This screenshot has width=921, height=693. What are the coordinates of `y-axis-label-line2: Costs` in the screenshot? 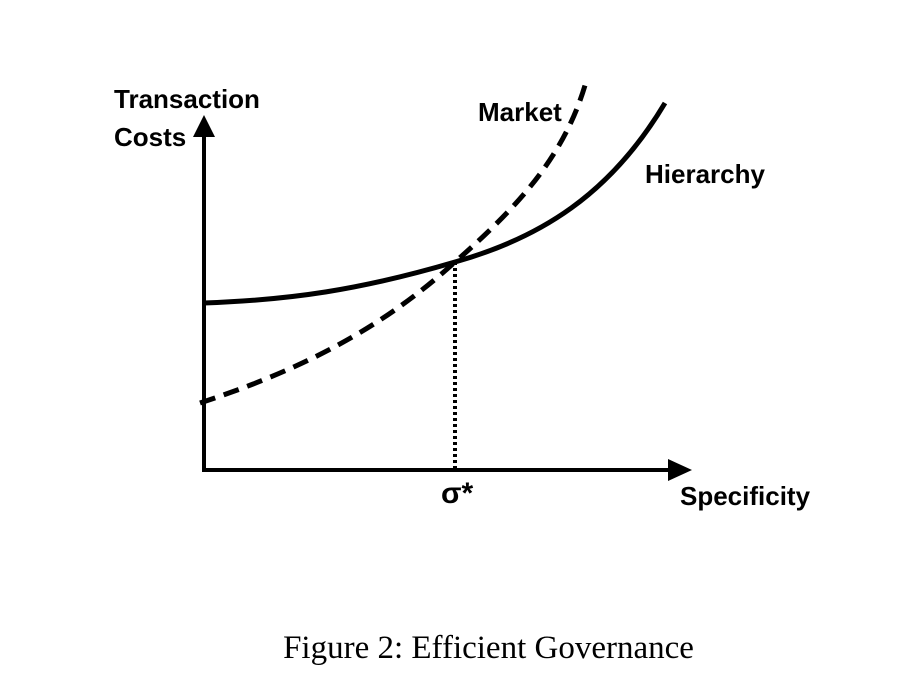 It's located at (150, 137).